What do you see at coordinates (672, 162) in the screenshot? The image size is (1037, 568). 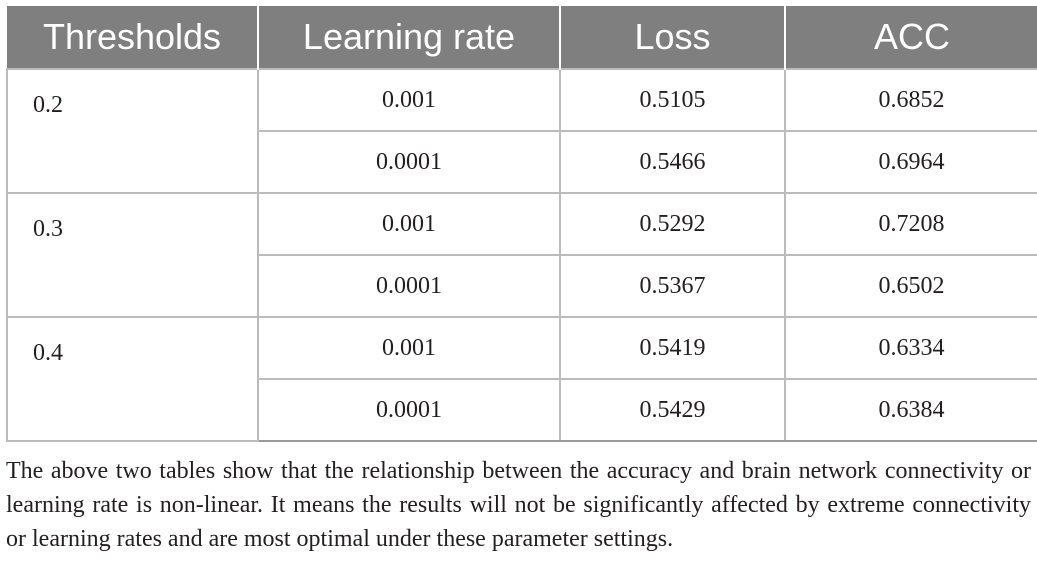 I see `loss-cell: 0.5466` at bounding box center [672, 162].